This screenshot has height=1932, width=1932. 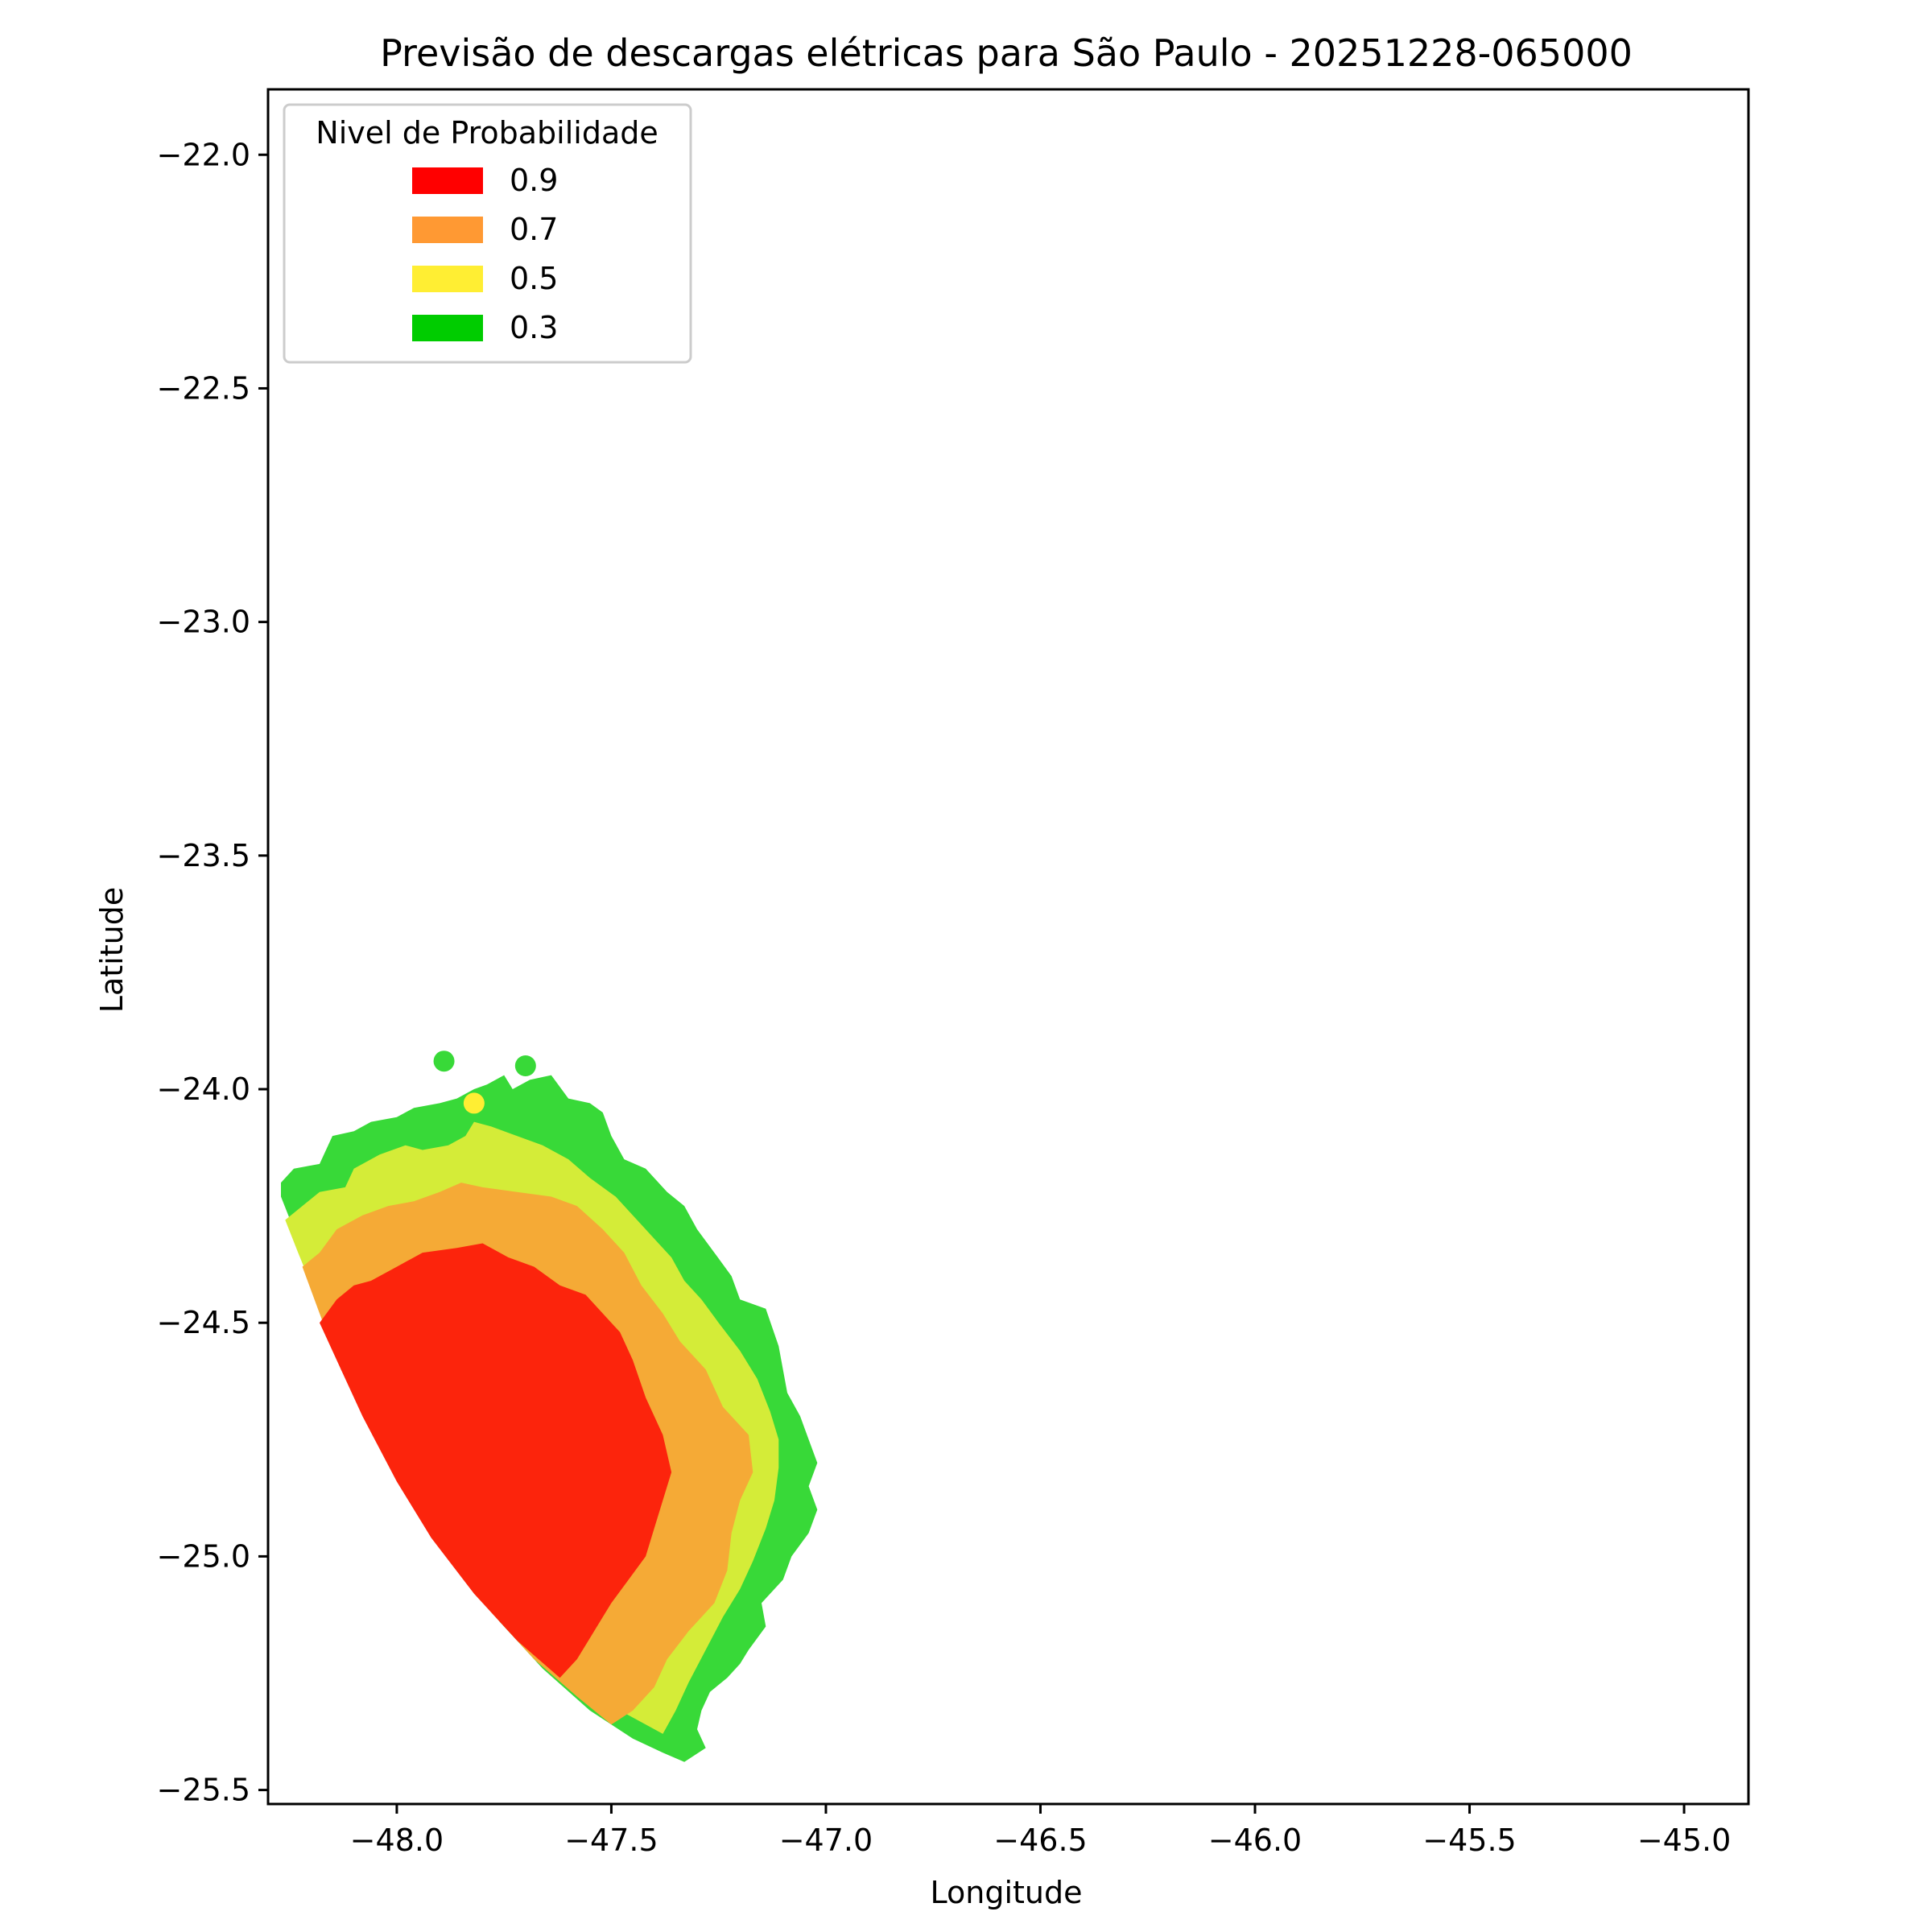 I want to click on y-tick-label: −24.5, so click(x=203, y=1322).